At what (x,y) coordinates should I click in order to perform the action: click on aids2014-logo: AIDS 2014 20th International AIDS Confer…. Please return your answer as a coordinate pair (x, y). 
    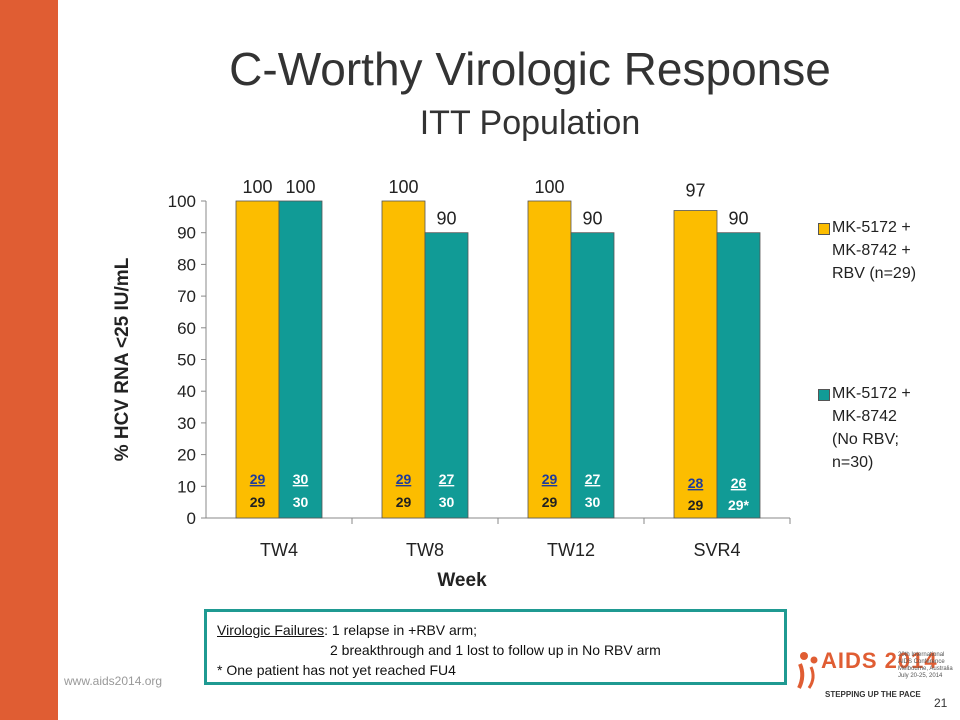
    Looking at the image, I should click on (875, 679).